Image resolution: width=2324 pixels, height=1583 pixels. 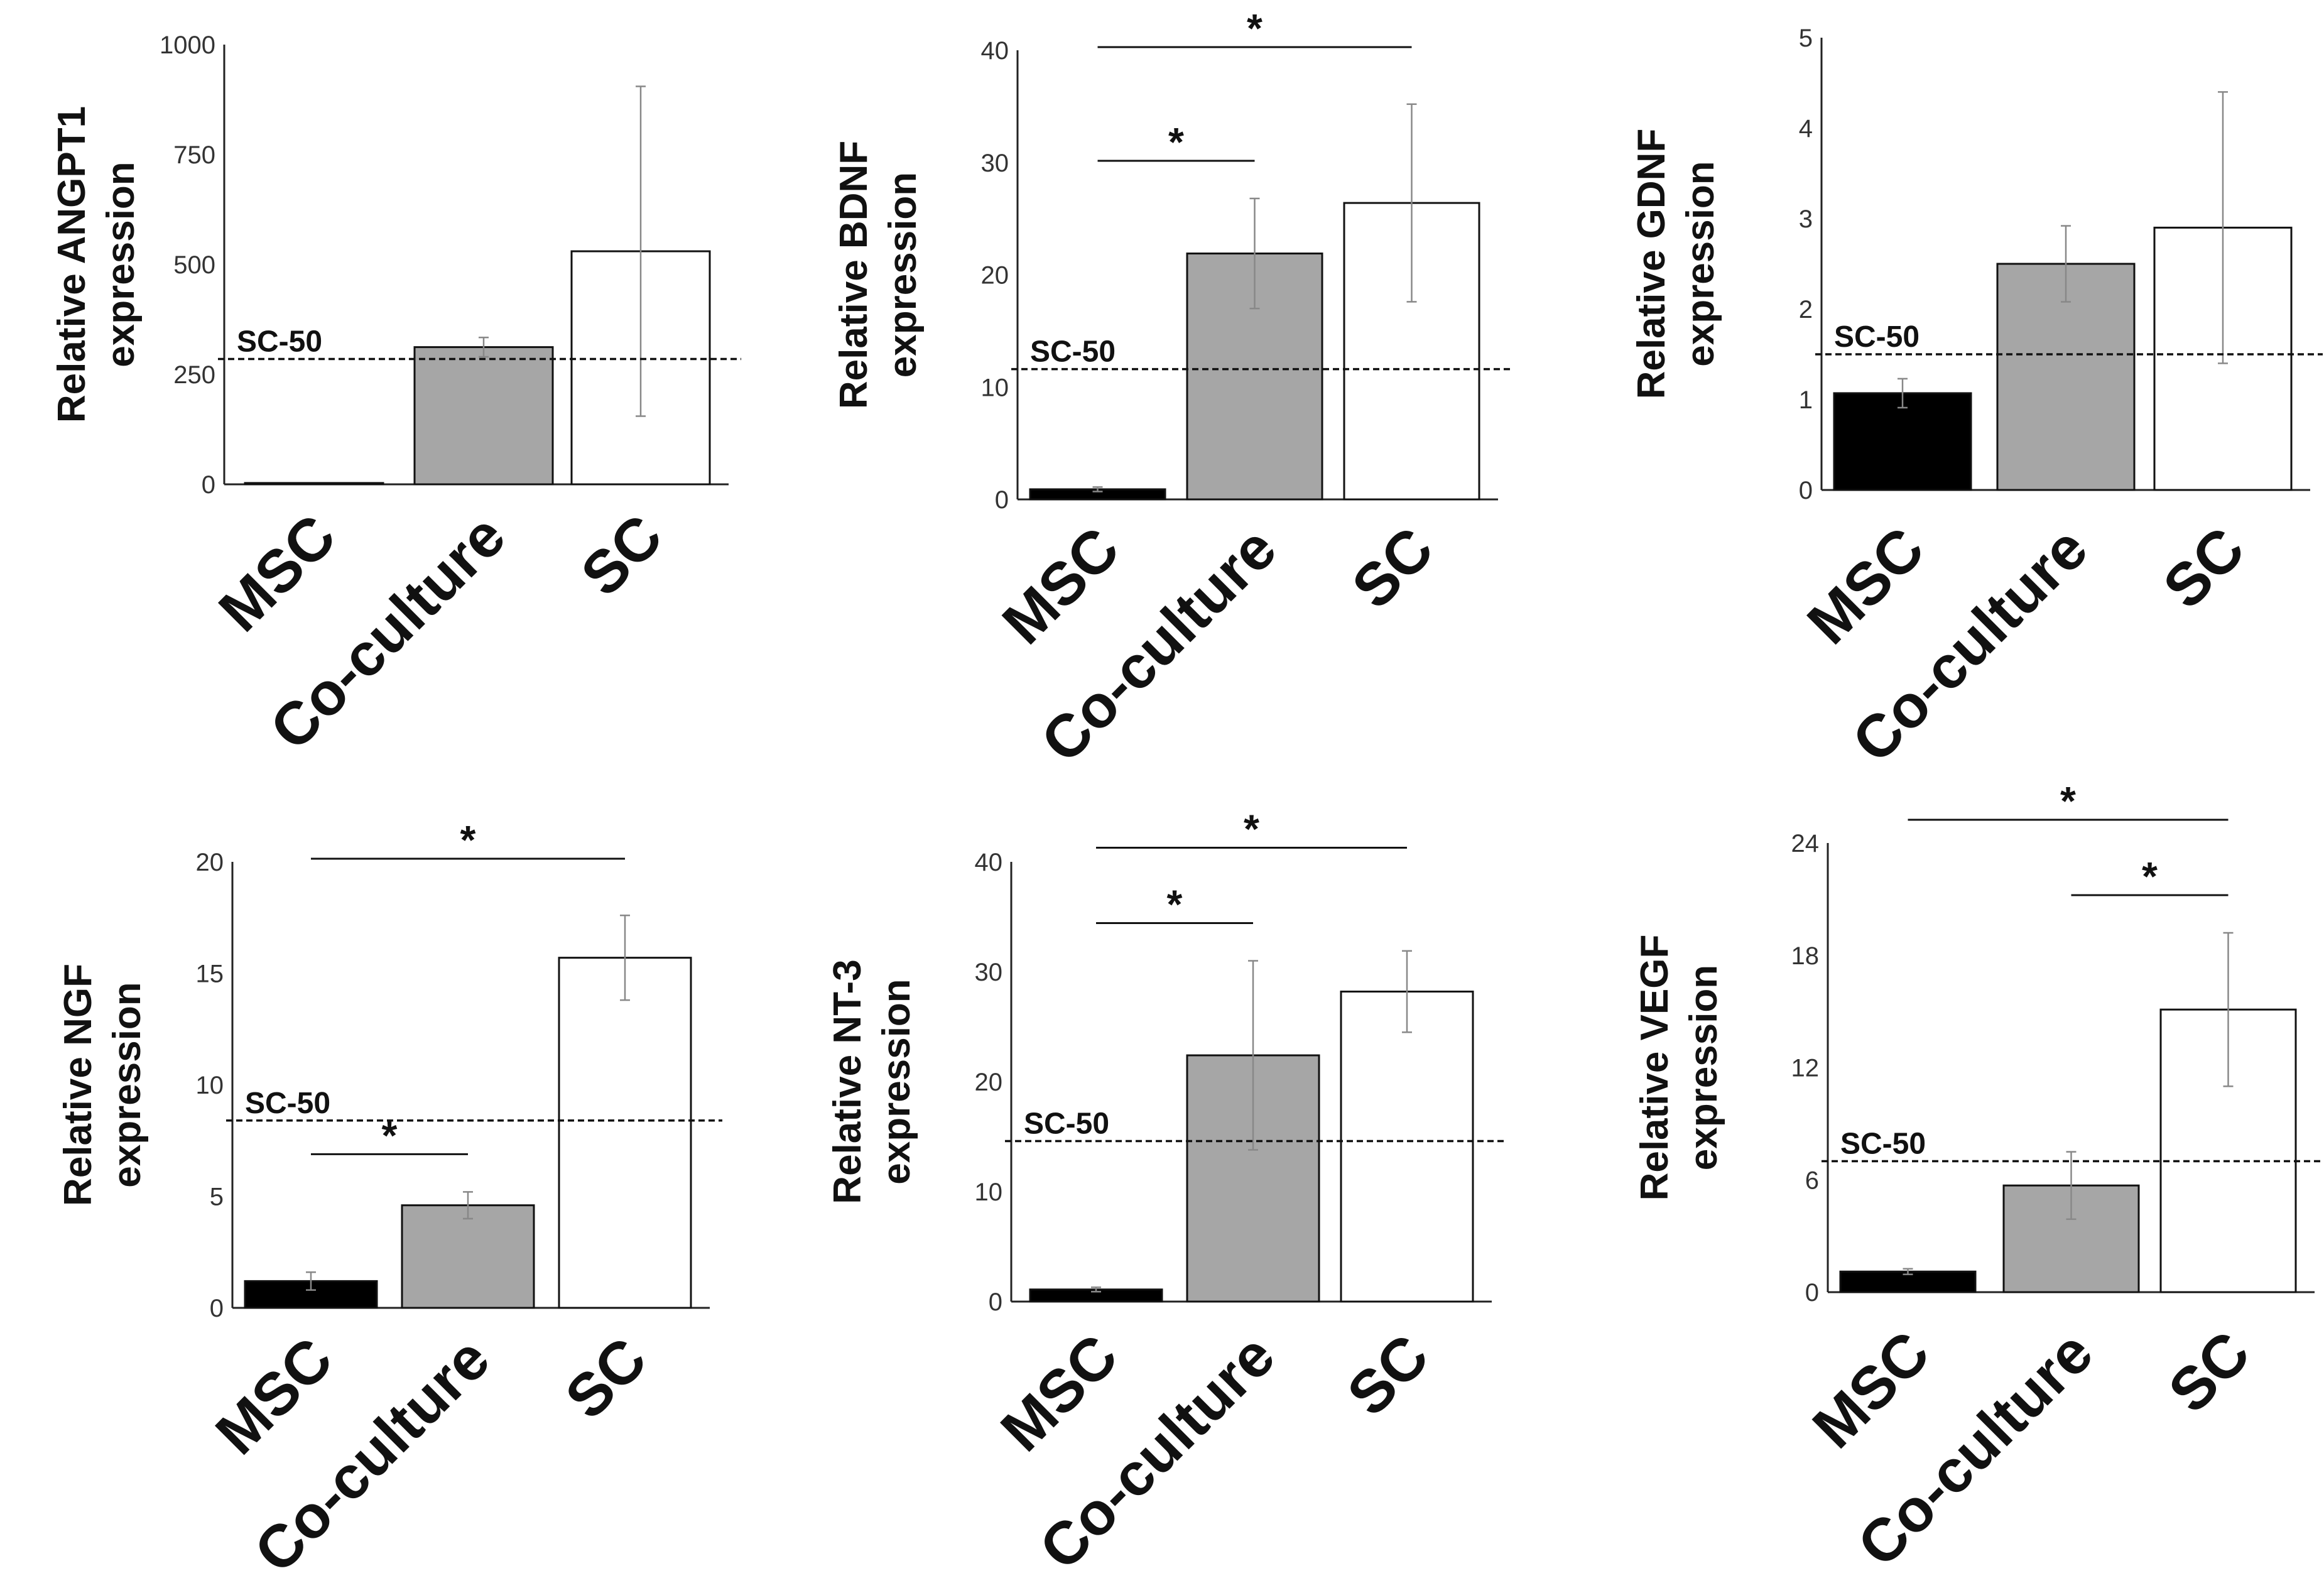 What do you see at coordinates (188, 45) in the screenshot?
I see `y-tick-label: 1000` at bounding box center [188, 45].